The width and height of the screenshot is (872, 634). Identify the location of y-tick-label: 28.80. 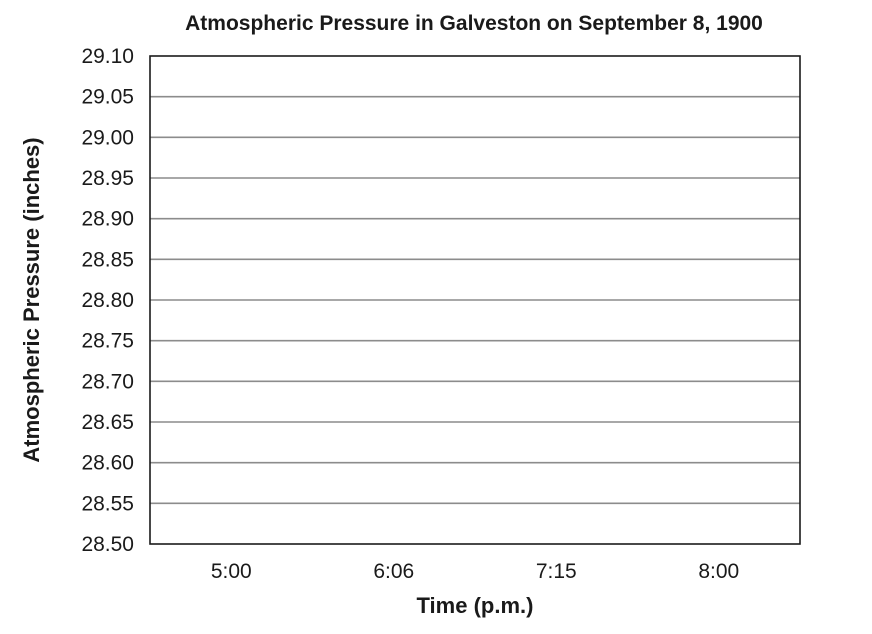
(107, 300).